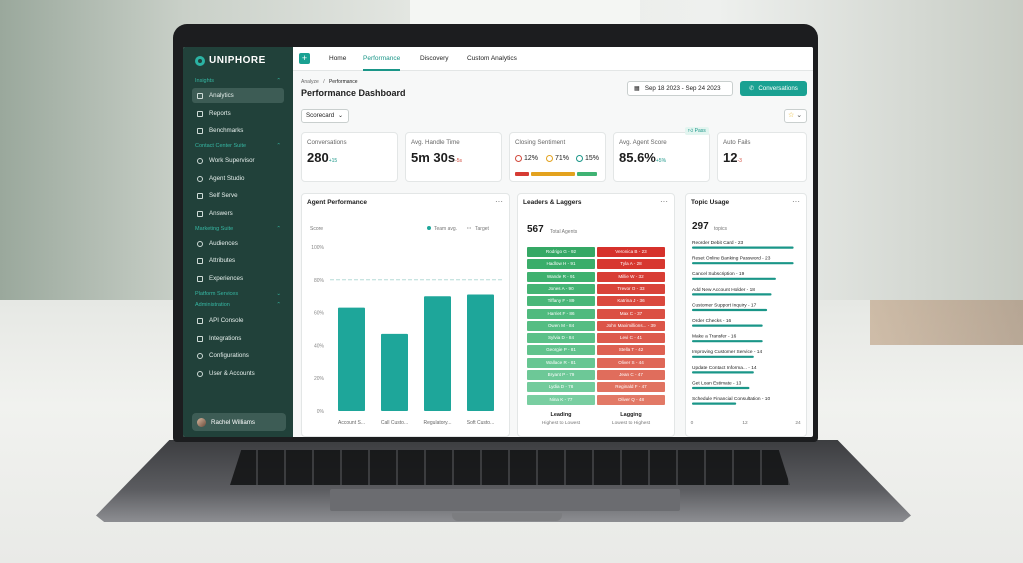 This screenshot has height=563, width=1023. Describe the element at coordinates (799, 115) in the screenshot. I see `chevron-down-icon: ⌄` at that location.